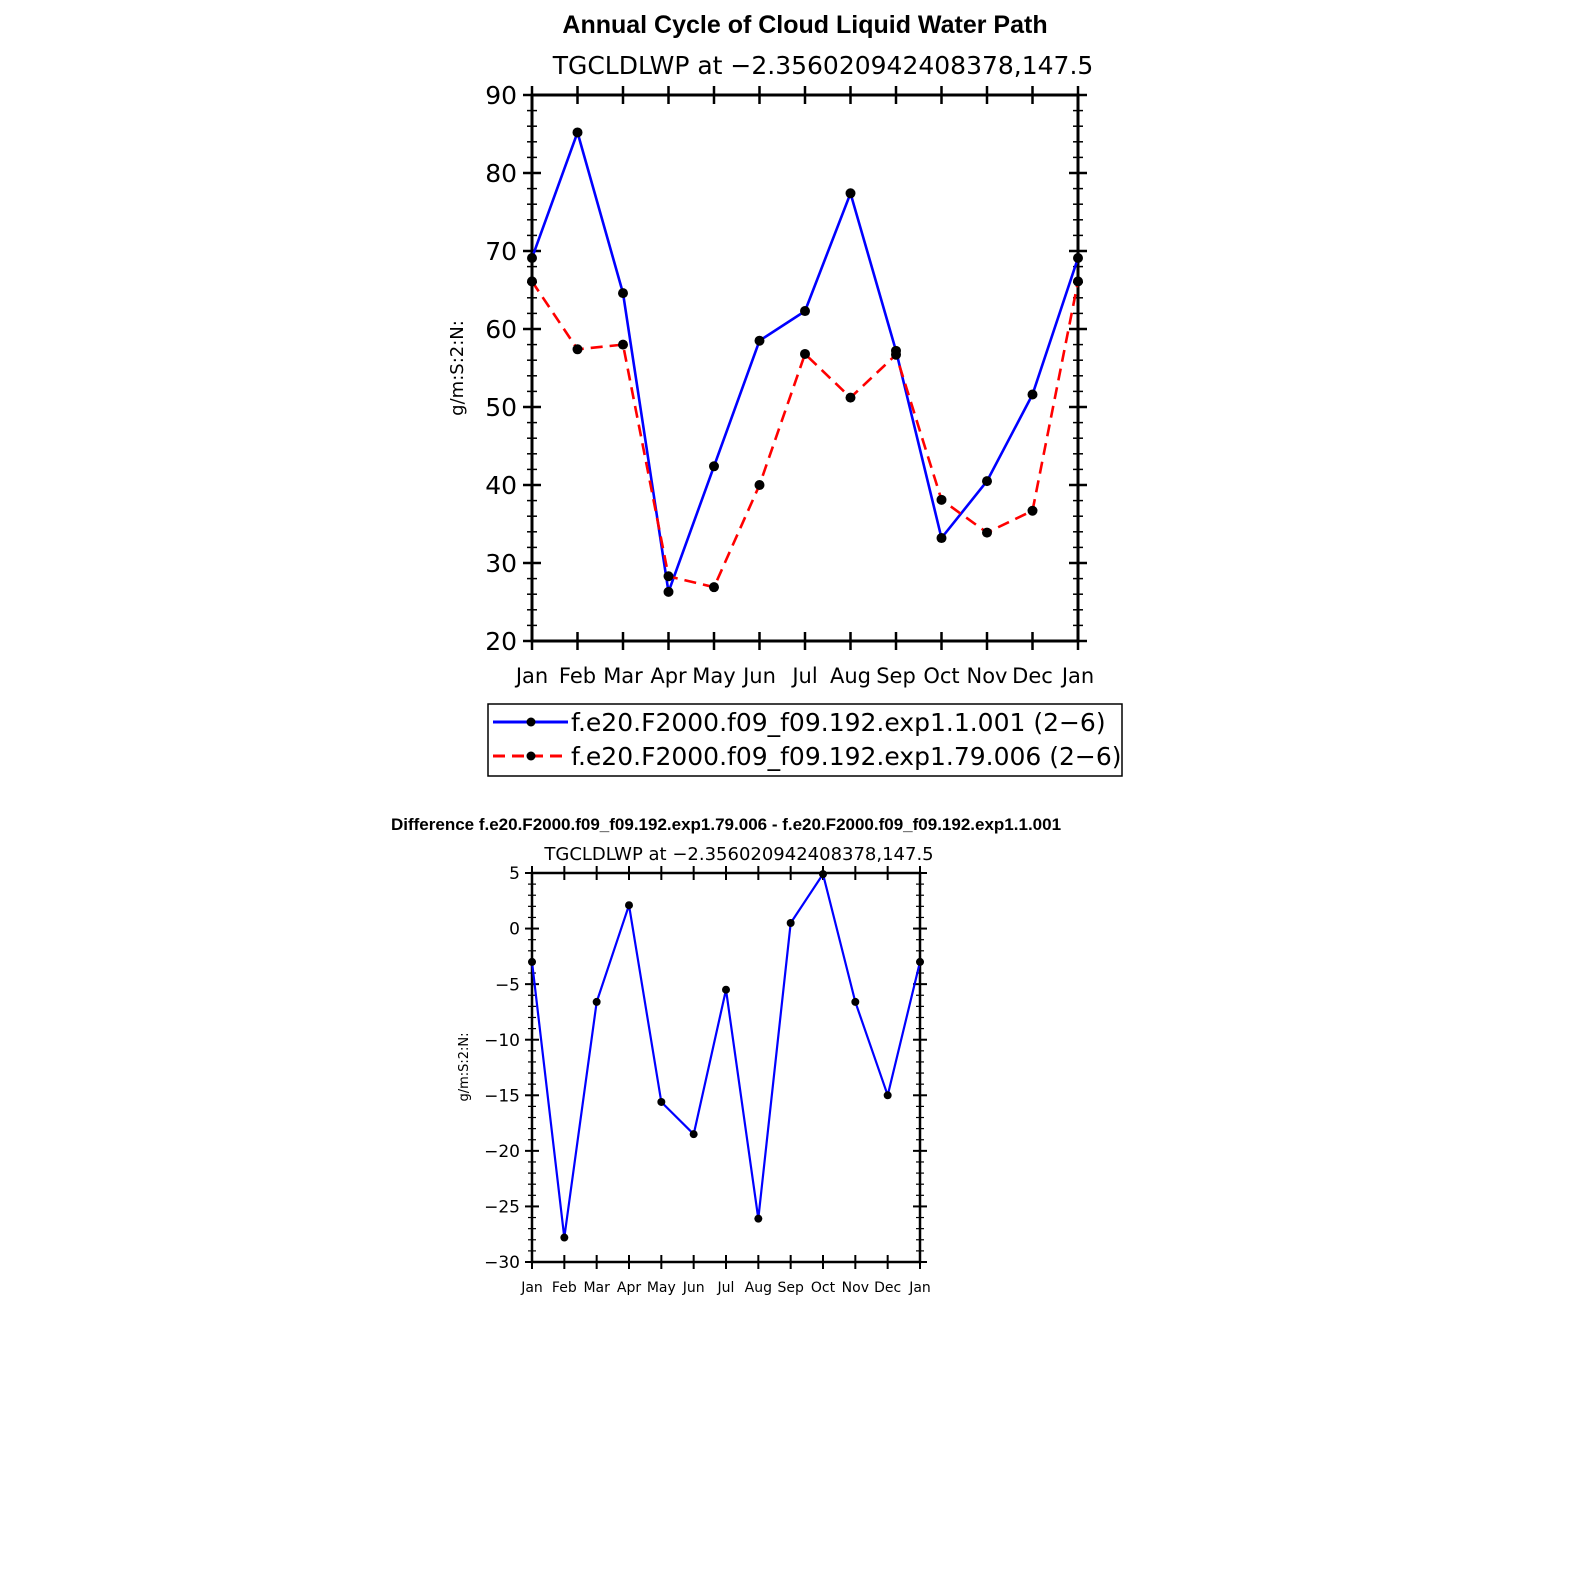 This screenshot has height=1574, width=1574. Describe the element at coordinates (457, 368) in the screenshot. I see `chart1-ylabel: g/m:S:2:N:` at that location.